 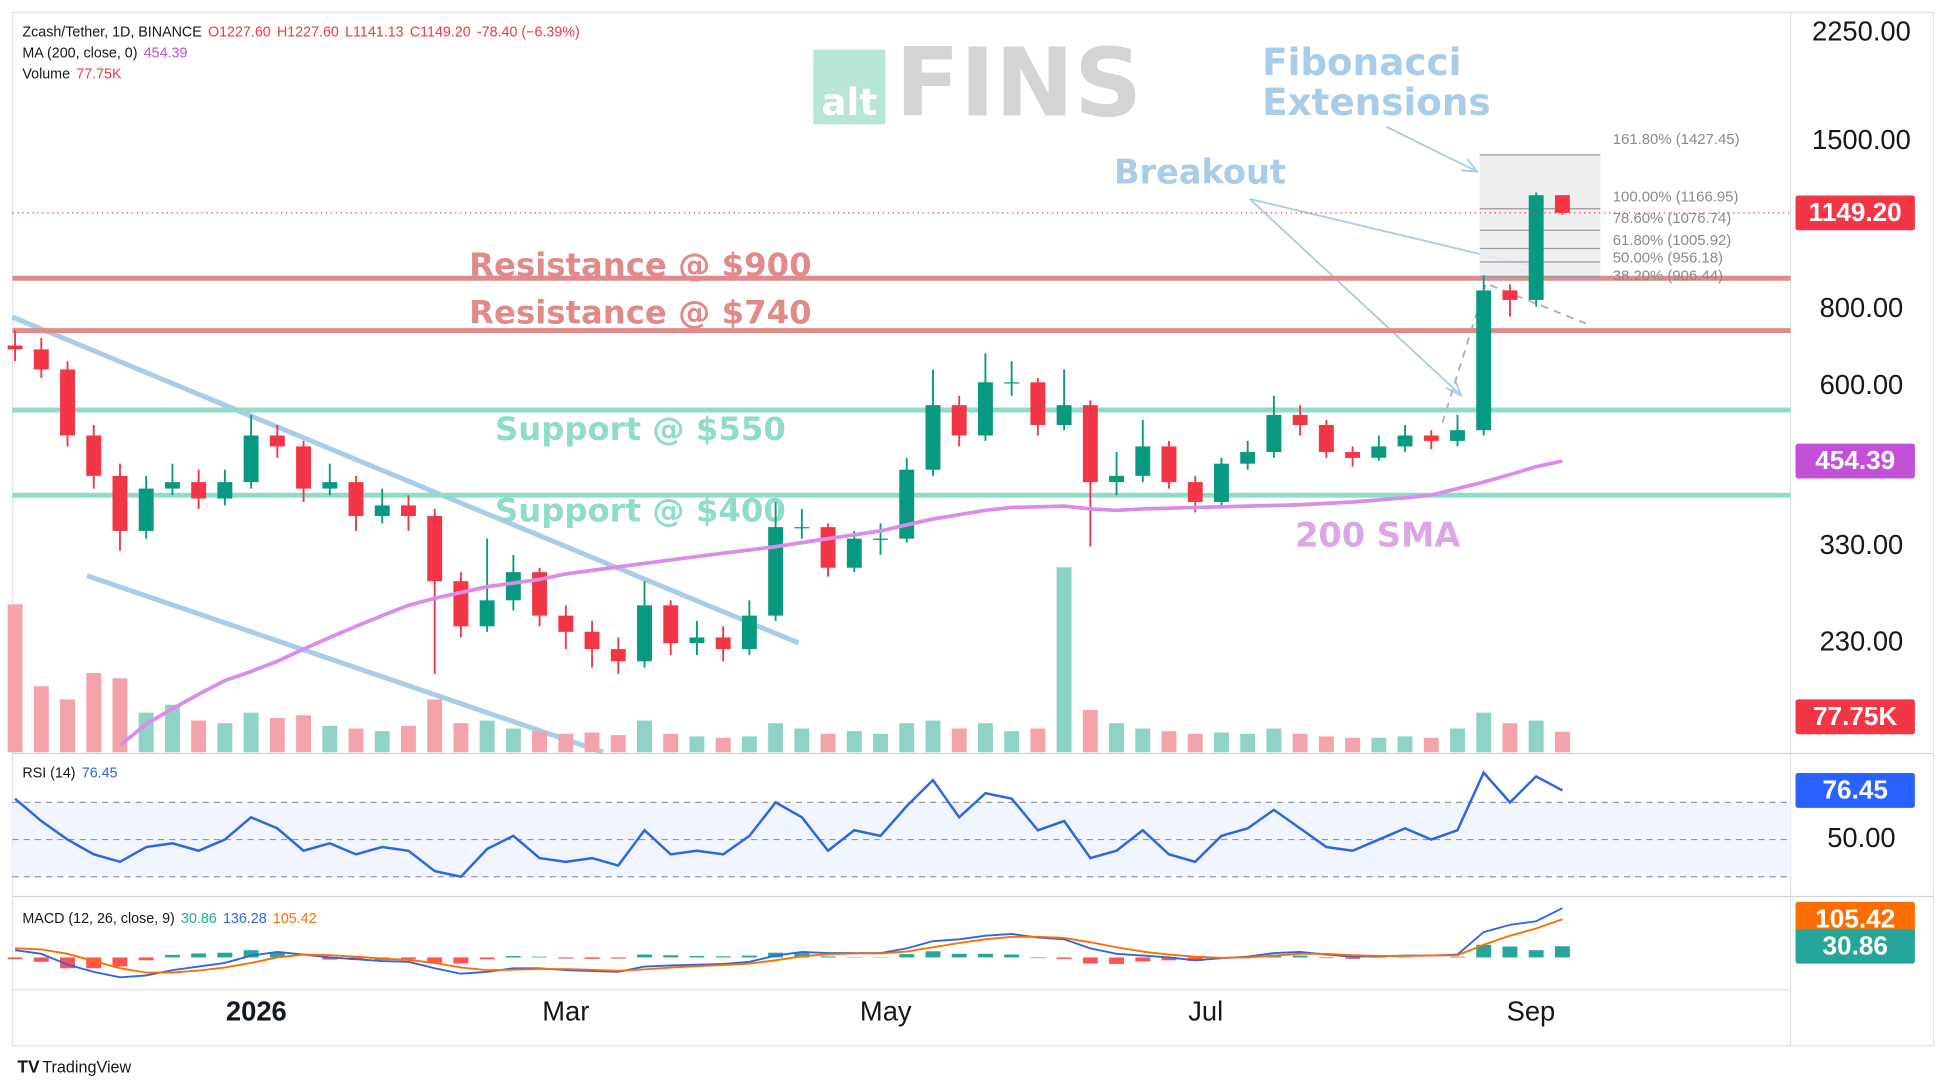 What do you see at coordinates (111, 32) in the screenshot?
I see `legend-item: Zcash/Tether, 1D, BINANCE` at bounding box center [111, 32].